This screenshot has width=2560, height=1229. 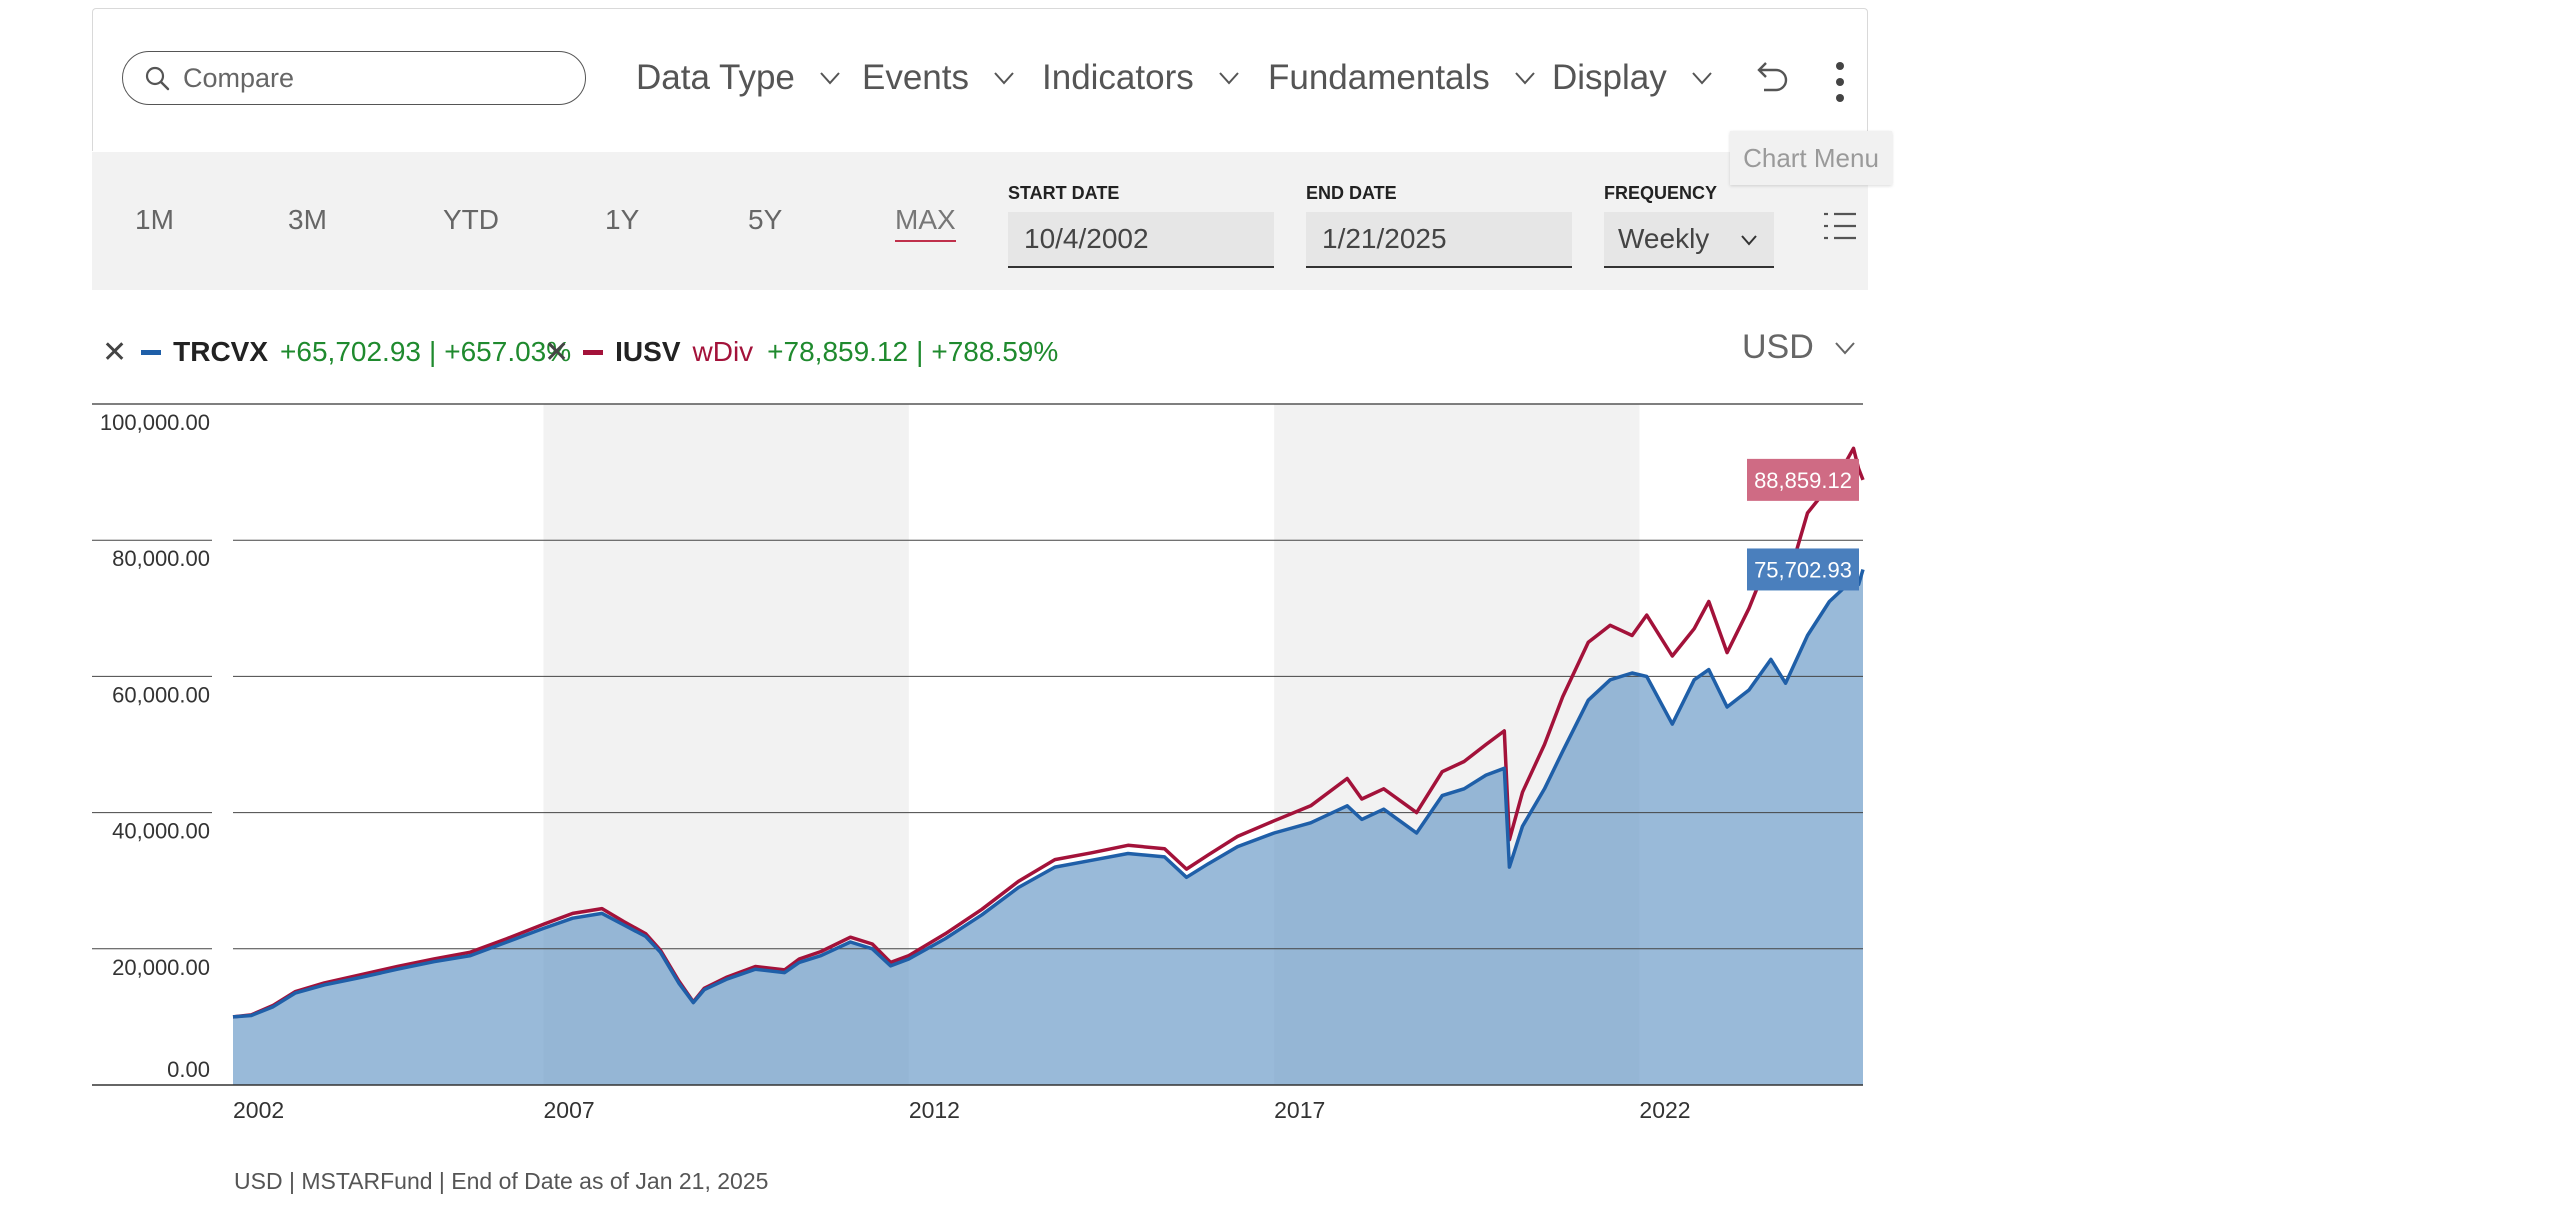 I want to click on menu-indicators: Indicators, so click(x=1141, y=78).